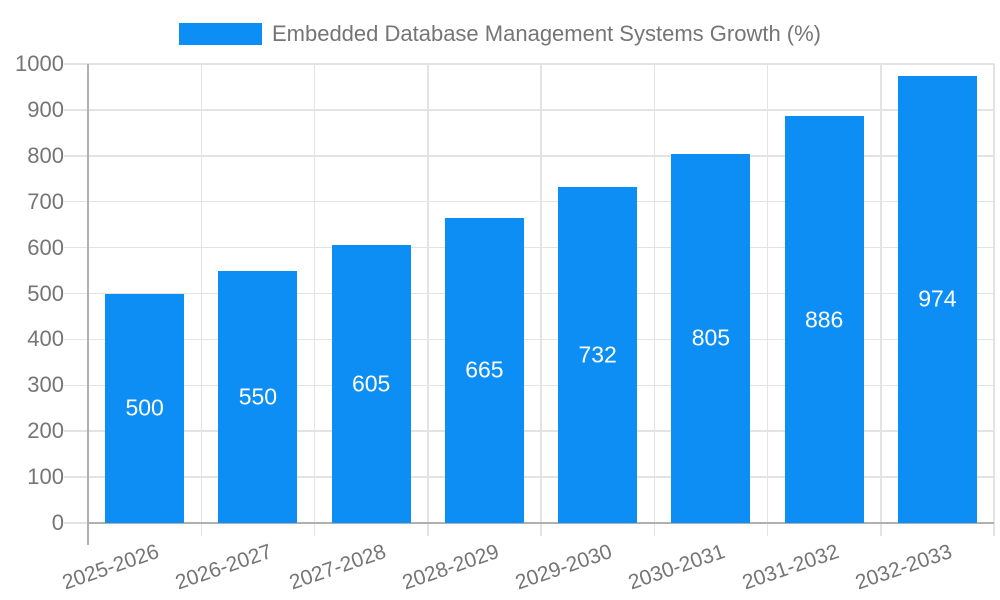 Image resolution: width=1000 pixels, height=600 pixels. I want to click on bar-2026-2027, so click(258, 396).